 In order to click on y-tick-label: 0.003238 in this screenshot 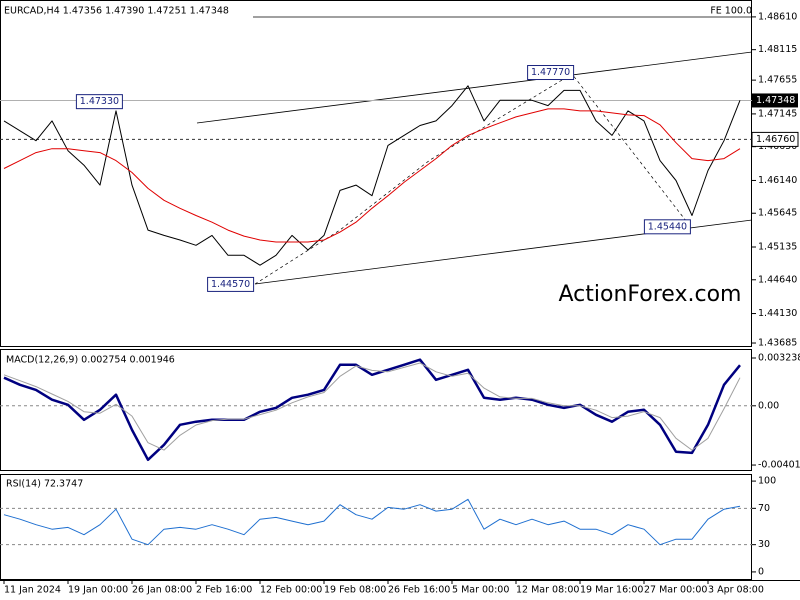, I will do `click(779, 358)`.